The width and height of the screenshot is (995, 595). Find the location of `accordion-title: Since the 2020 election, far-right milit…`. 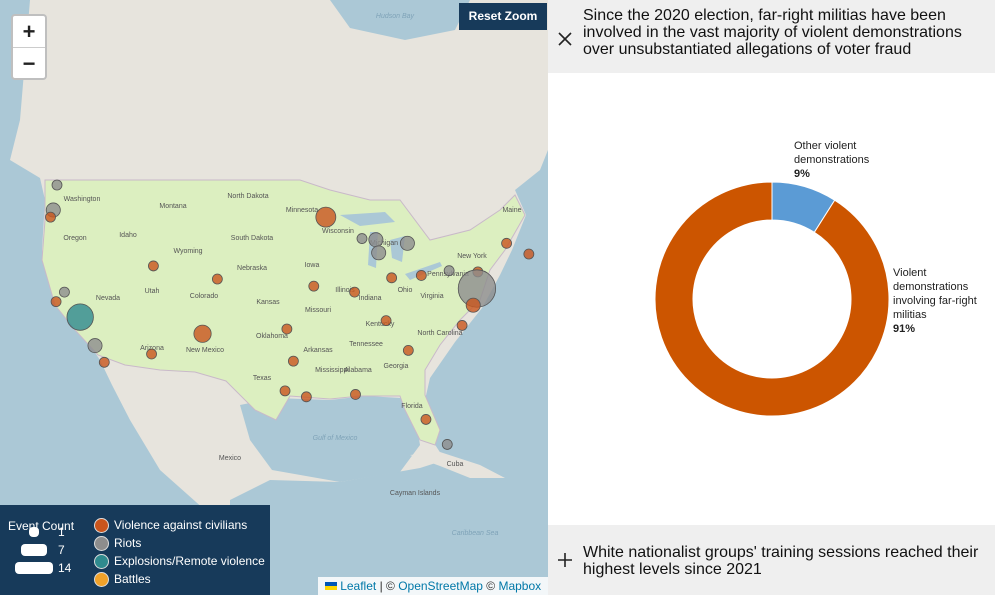

accordion-title: Since the 2020 election, far-right milit… is located at coordinates (772, 32).